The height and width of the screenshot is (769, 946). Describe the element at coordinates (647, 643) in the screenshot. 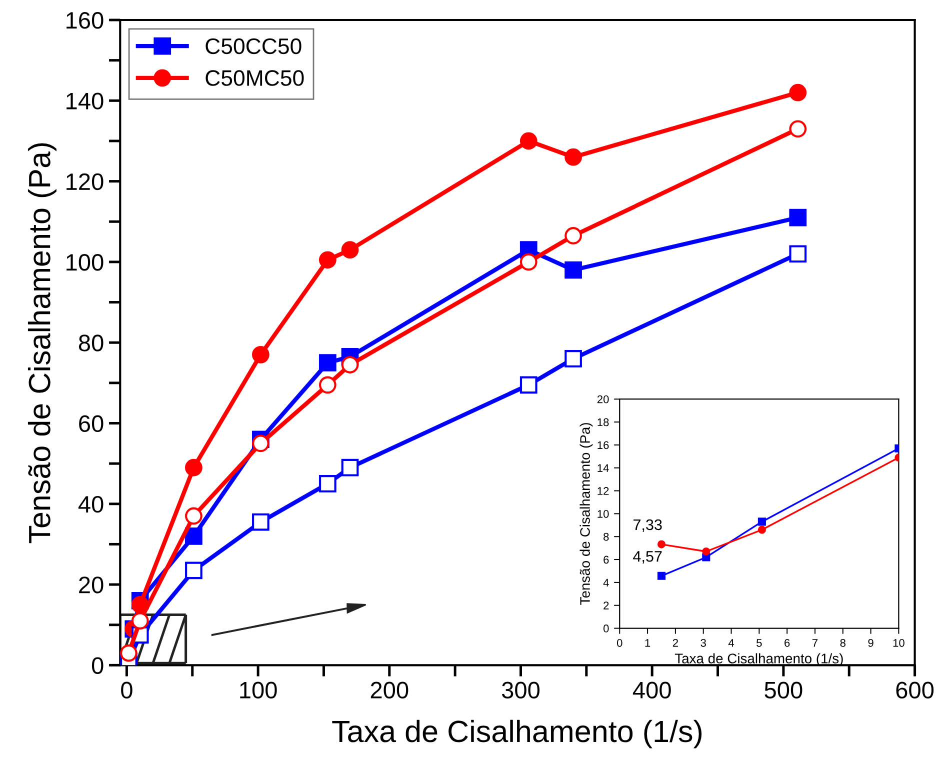

I see `x-tick-label: 1` at that location.